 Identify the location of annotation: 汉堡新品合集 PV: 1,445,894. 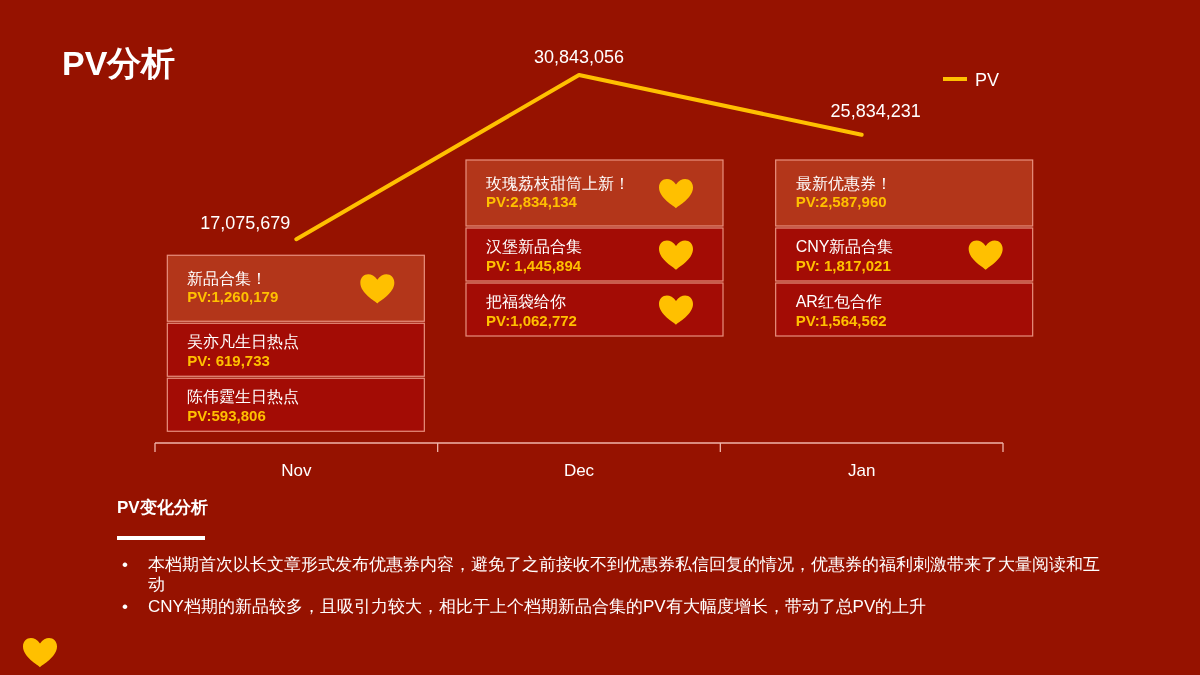
(534, 256).